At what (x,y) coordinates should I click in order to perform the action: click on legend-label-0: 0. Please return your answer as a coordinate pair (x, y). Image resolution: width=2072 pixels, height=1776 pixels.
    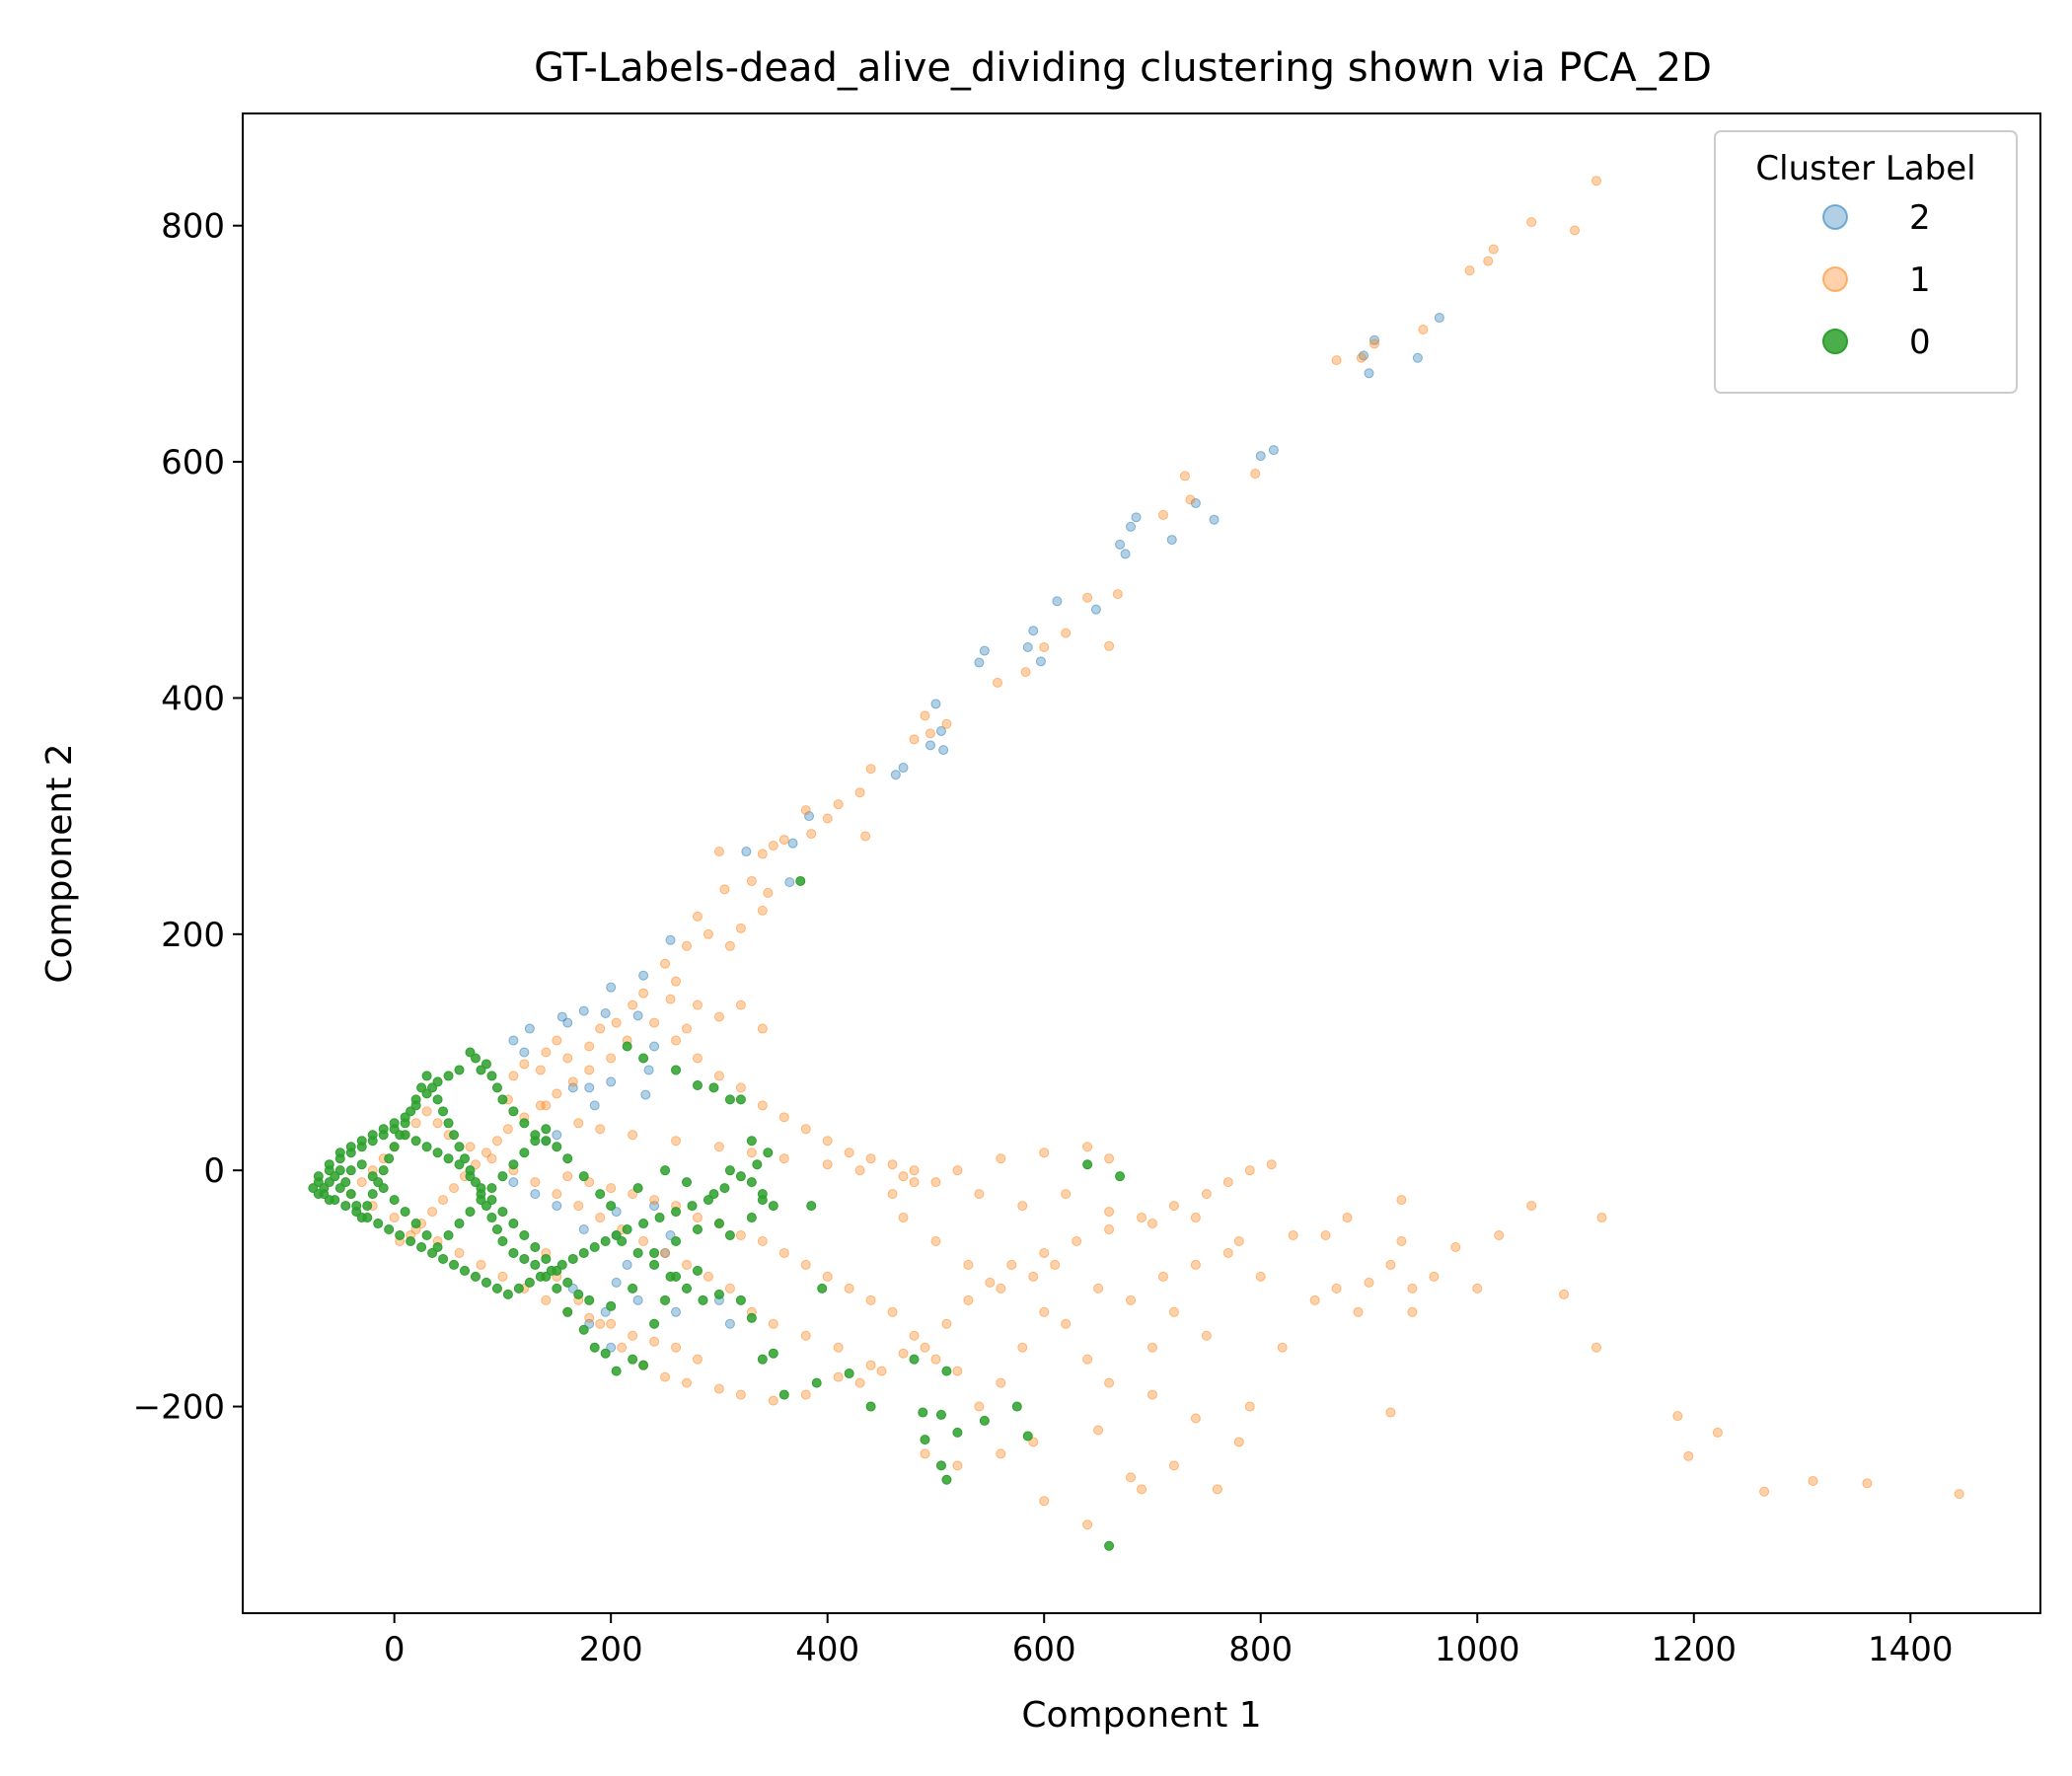
    Looking at the image, I should click on (1920, 342).